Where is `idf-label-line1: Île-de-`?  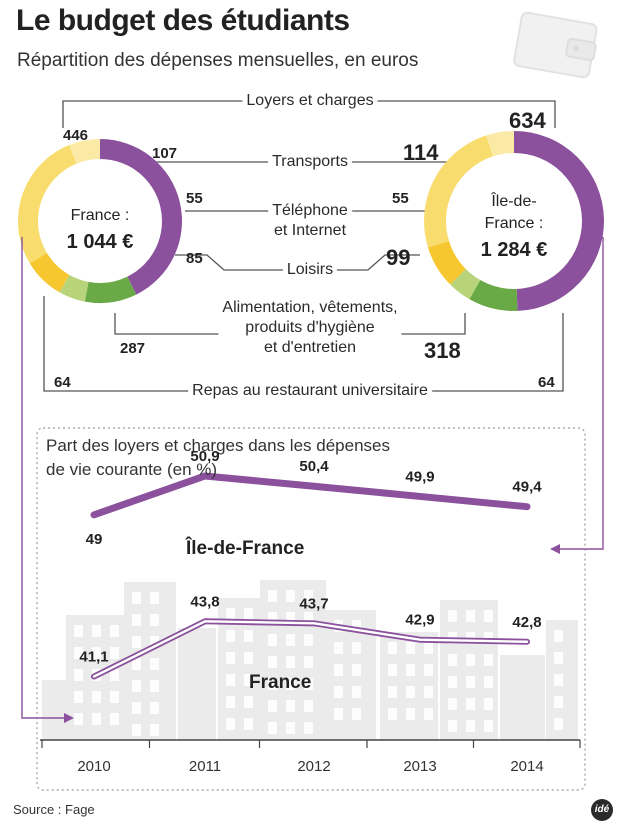 idf-label-line1: Île-de- is located at coordinates (514, 201).